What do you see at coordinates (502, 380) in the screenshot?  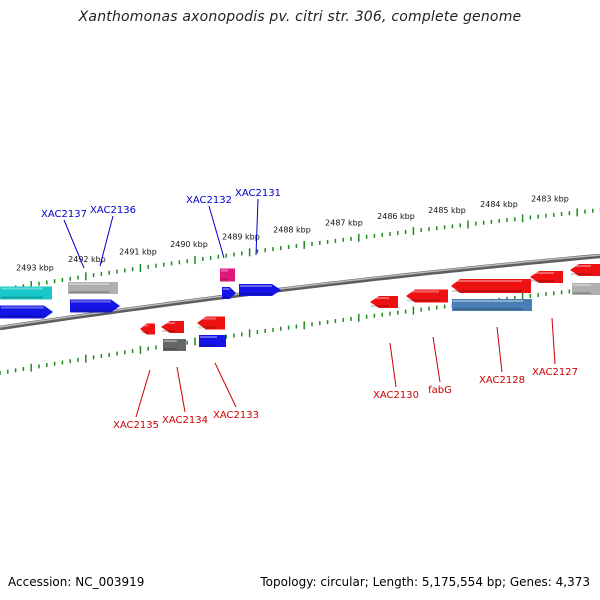 I see `gene-label: XAC2128` at bounding box center [502, 380].